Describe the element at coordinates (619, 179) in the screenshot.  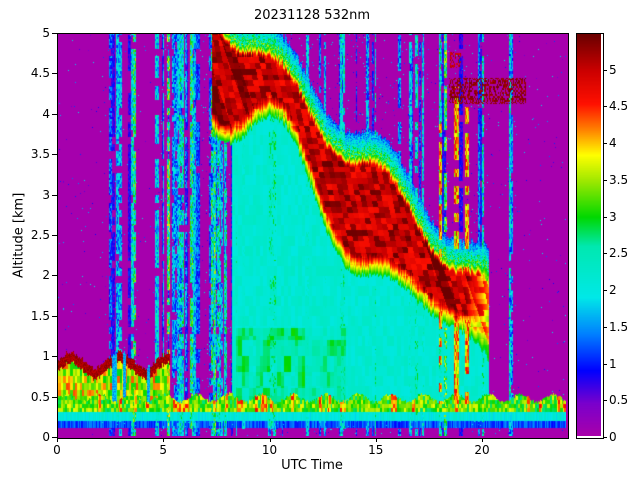
I see `colorbar-tick-label: 3.5` at that location.